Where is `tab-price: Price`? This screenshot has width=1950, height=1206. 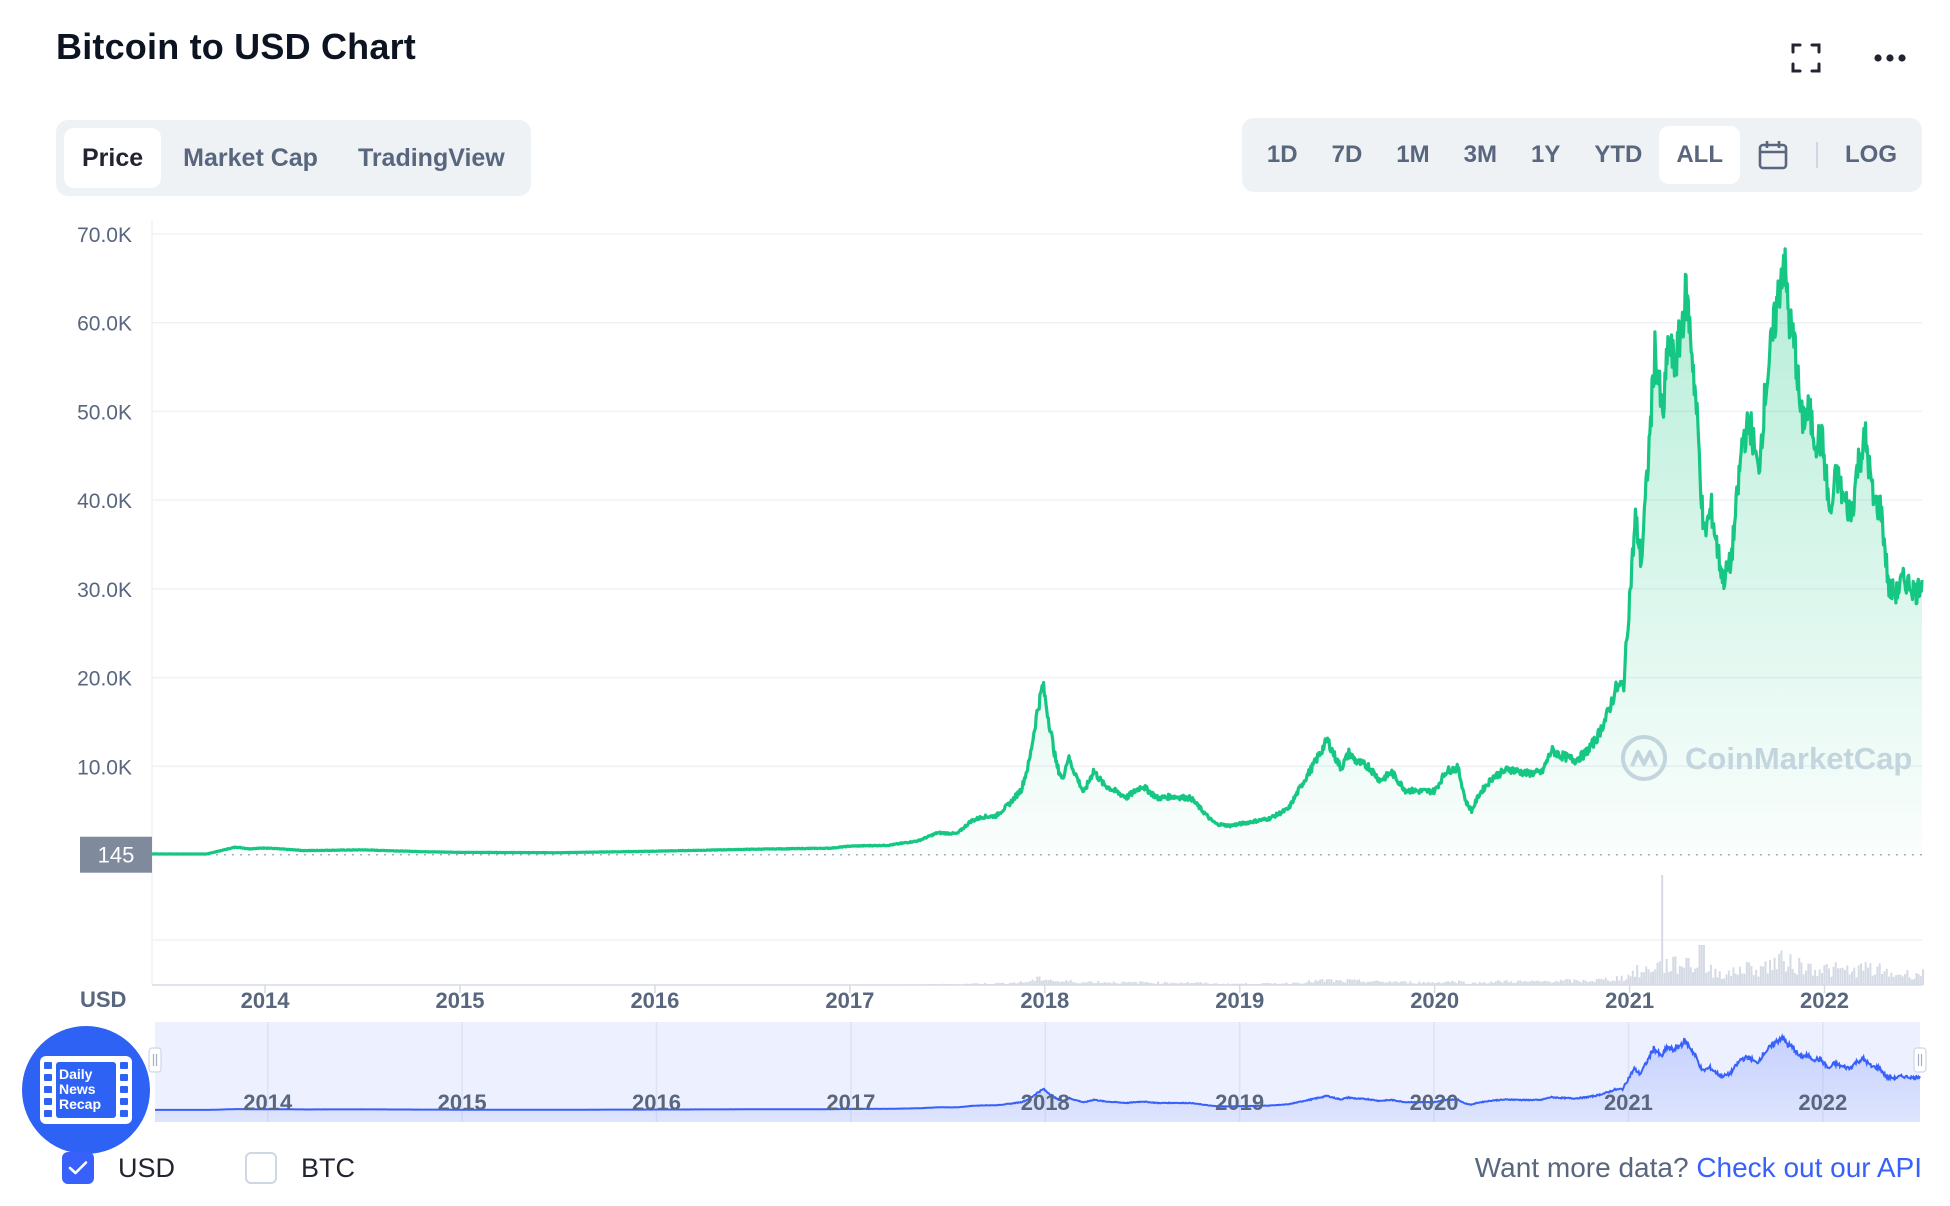
tab-price: Price is located at coordinates (113, 158).